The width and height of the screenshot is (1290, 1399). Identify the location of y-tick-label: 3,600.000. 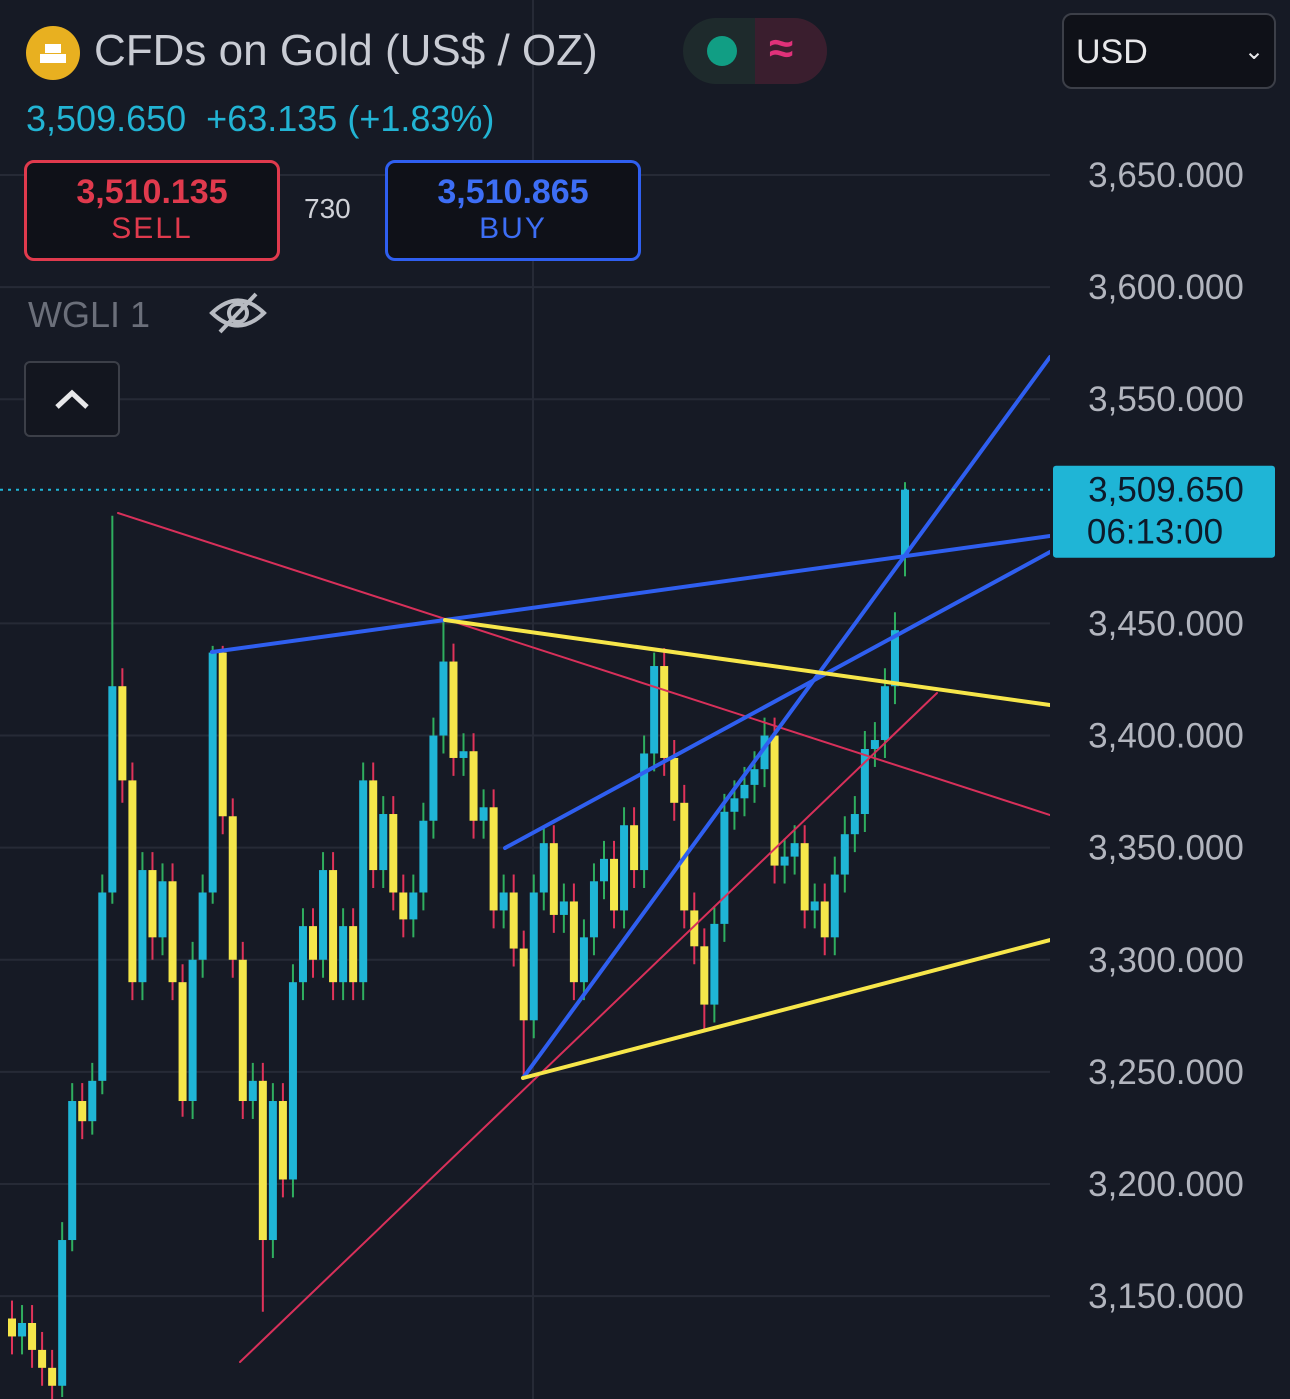
(1166, 287).